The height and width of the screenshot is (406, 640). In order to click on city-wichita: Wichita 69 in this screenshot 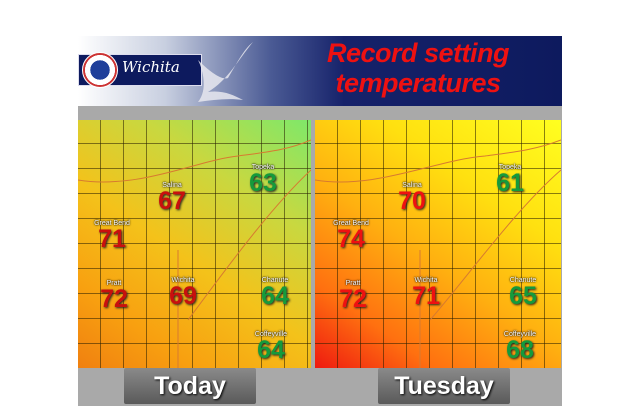, I will do `click(183, 293)`.